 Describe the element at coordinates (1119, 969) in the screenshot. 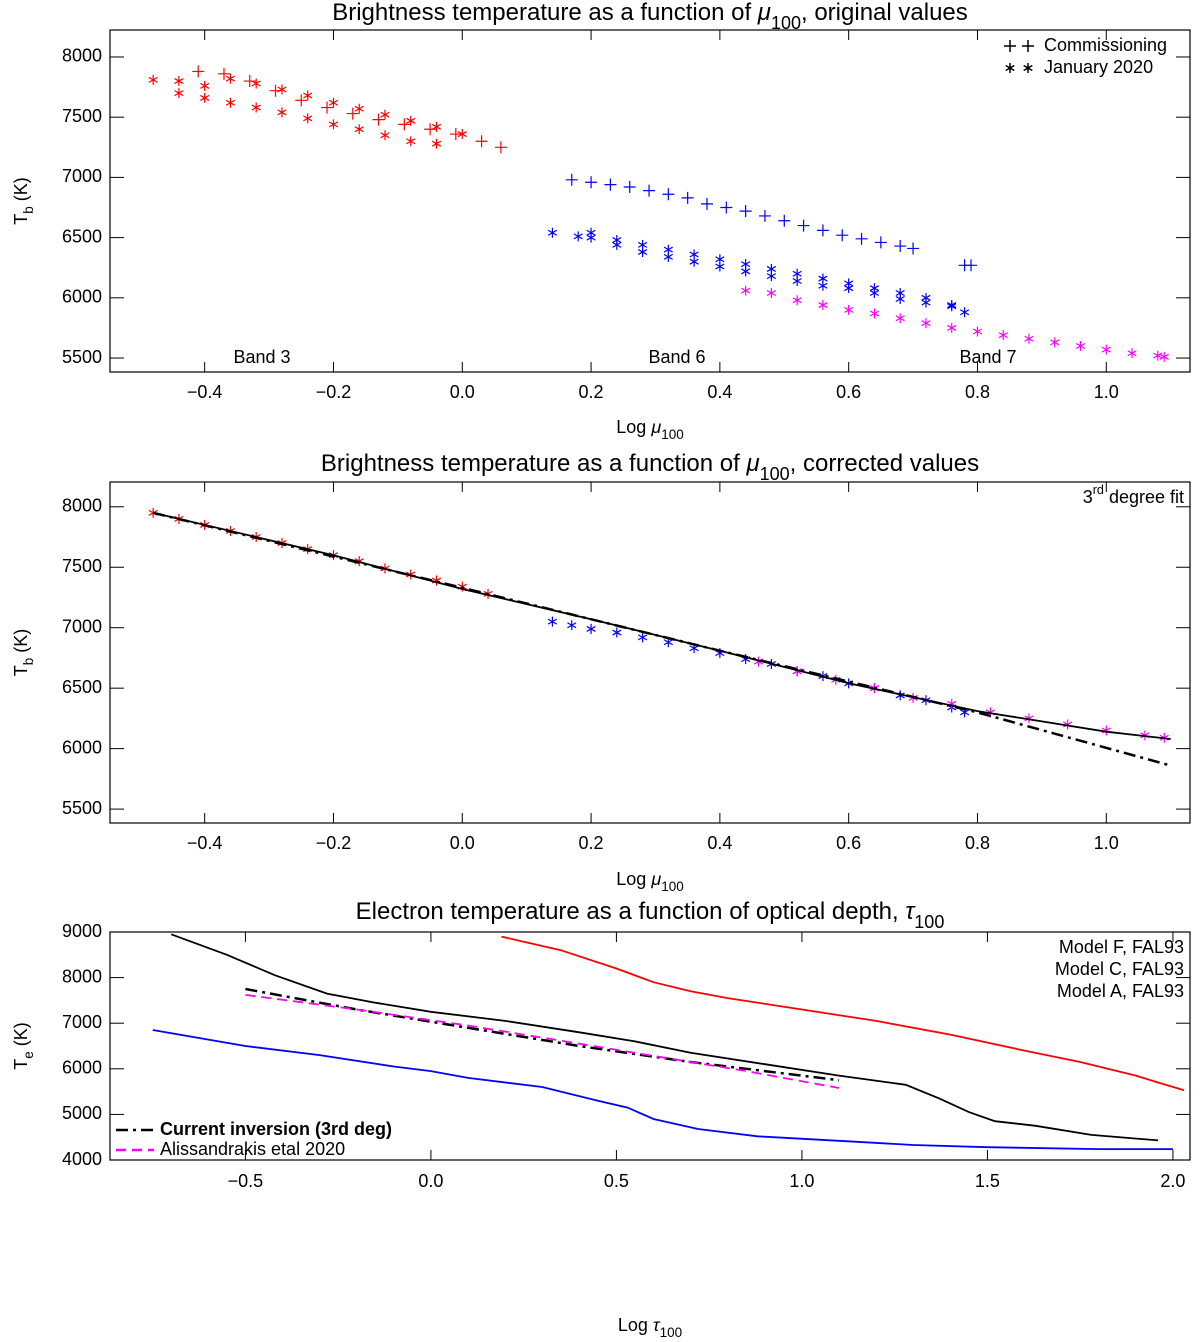

I see `legend-label: Model C, FAL93` at that location.